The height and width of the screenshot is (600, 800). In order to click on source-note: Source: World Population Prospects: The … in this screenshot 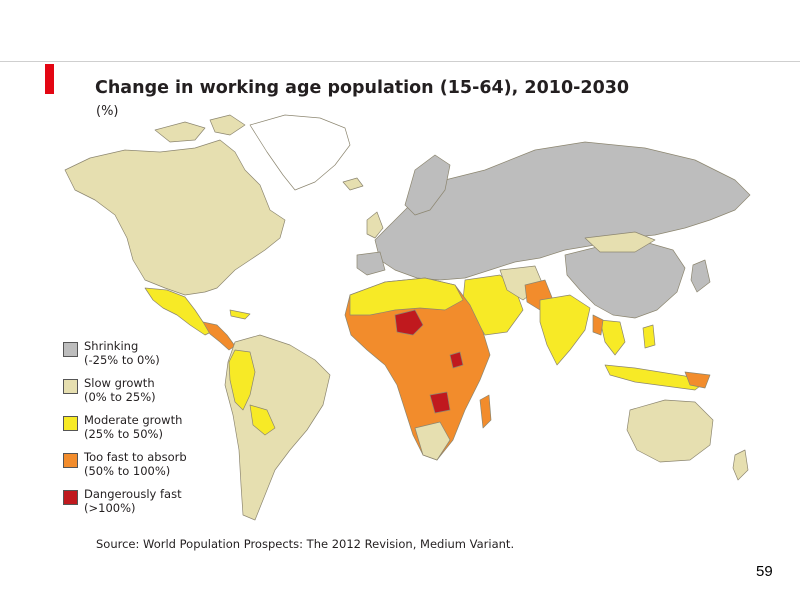, I will do `click(305, 544)`.